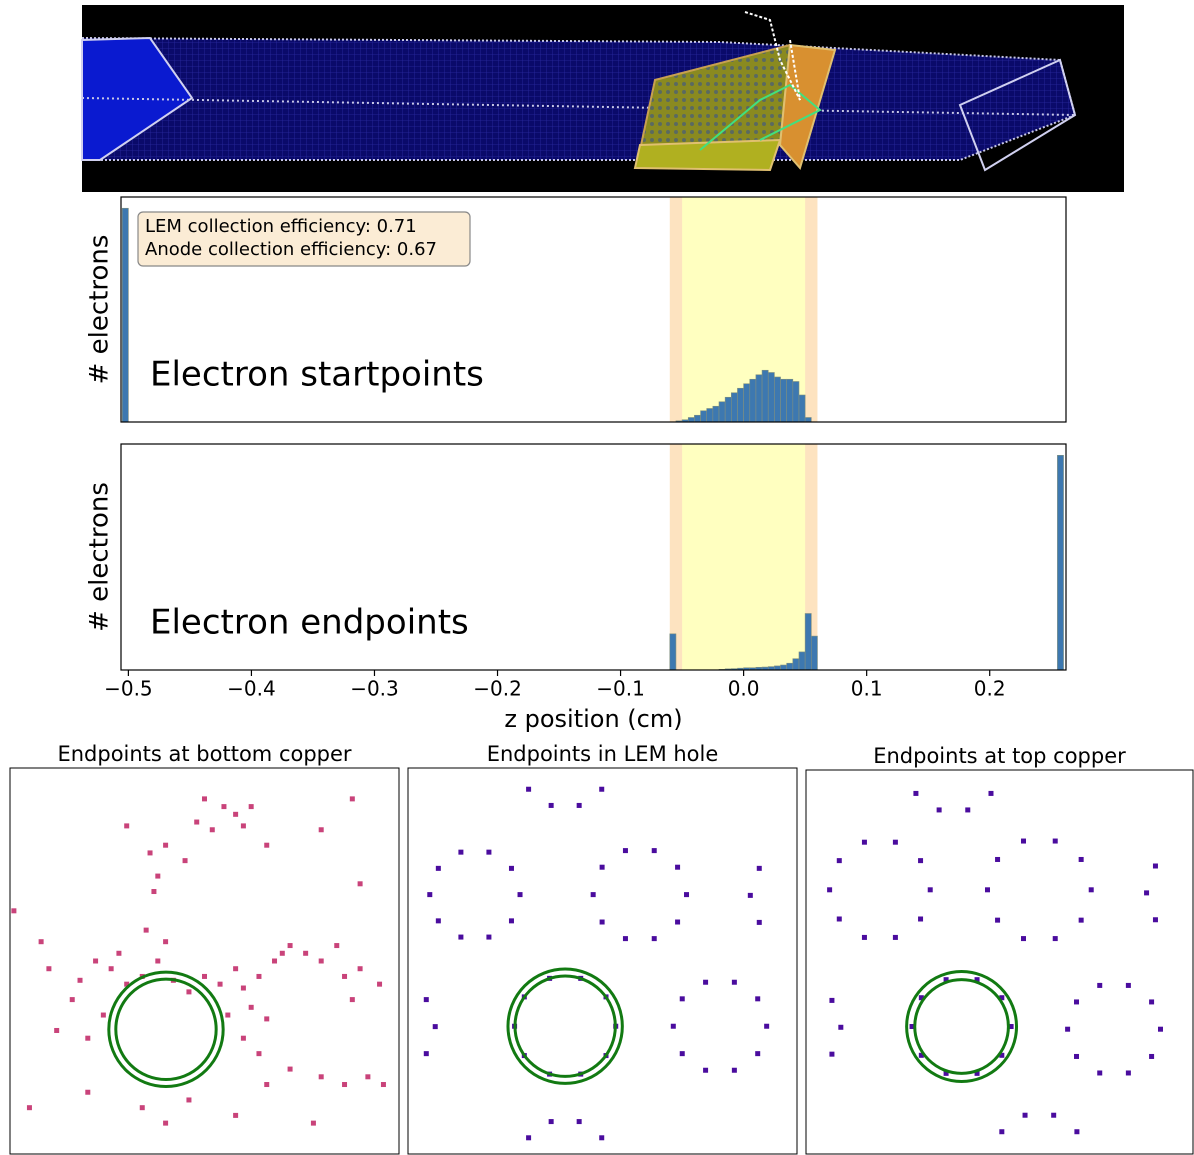 The height and width of the screenshot is (1155, 1194). What do you see at coordinates (251, 689) in the screenshot?
I see `x-tick-label: −0.4` at bounding box center [251, 689].